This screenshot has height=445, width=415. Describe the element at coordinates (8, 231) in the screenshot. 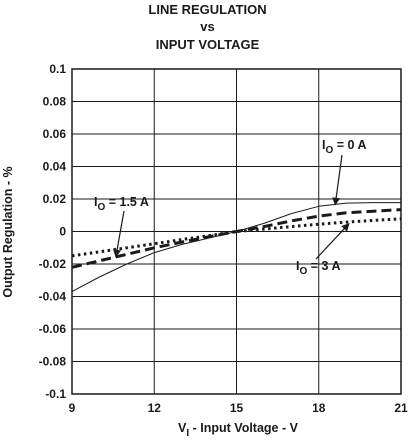

I see `y-axis-label: Output Regulation - %` at that location.